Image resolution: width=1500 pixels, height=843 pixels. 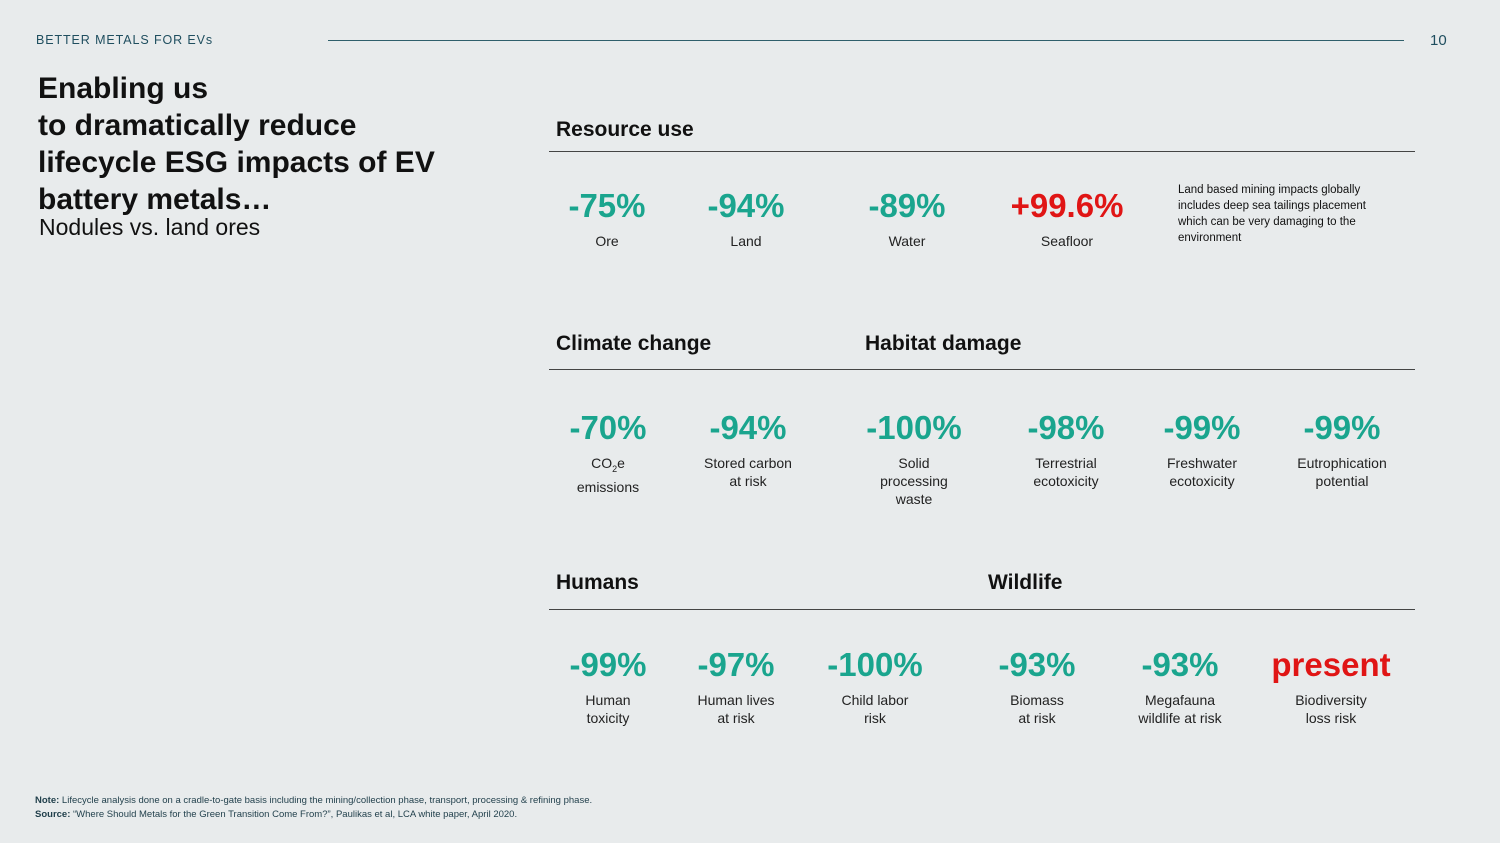 I want to click on metric-label: Human lives at risk, so click(x=736, y=709).